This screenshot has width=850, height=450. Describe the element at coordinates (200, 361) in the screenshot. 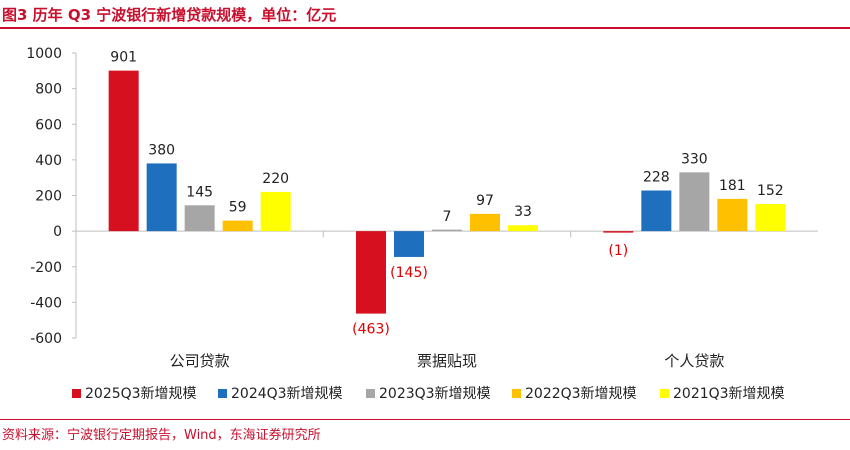

I see `x-category-label: 公司贷款` at that location.